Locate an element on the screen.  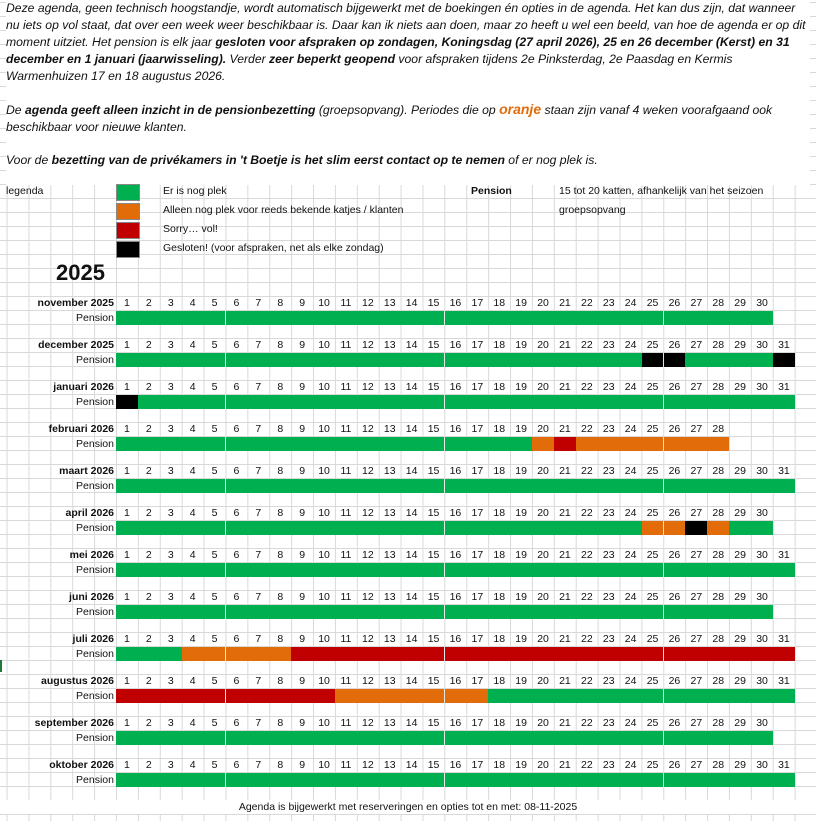
legend-swatch-known is located at coordinates (128, 211).